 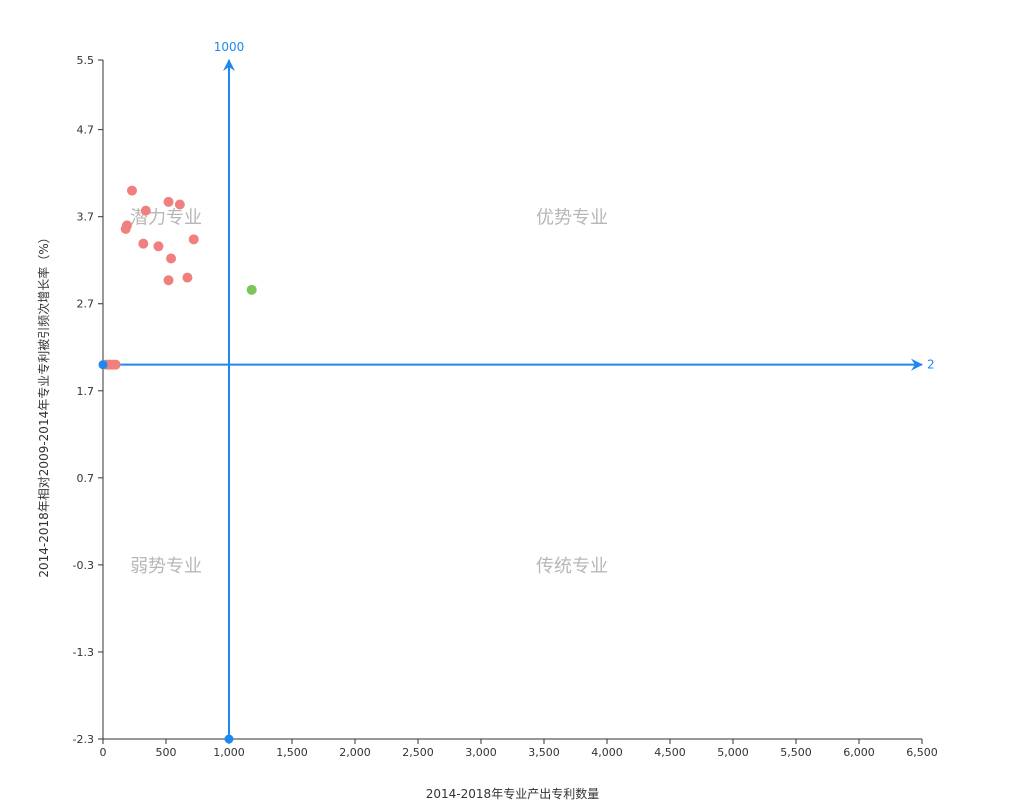 What do you see at coordinates (572, 566) in the screenshot?
I see `quadrant-label-traditional: 传统专业` at bounding box center [572, 566].